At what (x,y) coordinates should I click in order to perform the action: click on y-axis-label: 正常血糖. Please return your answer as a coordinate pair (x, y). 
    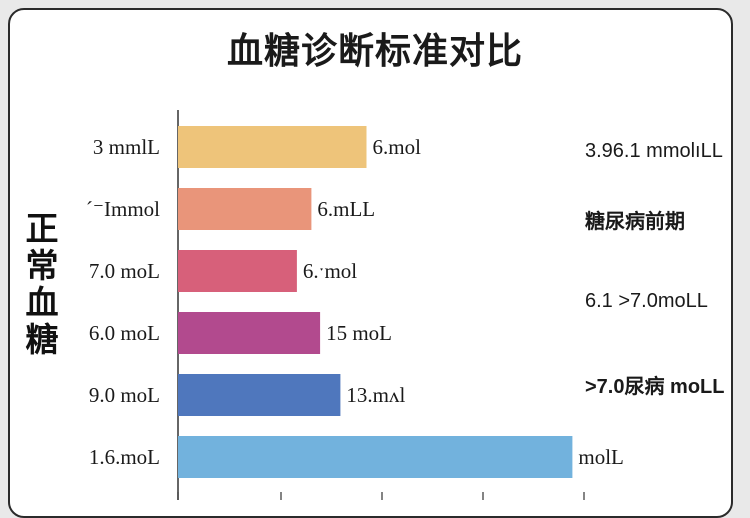
    Looking at the image, I should click on (42, 284).